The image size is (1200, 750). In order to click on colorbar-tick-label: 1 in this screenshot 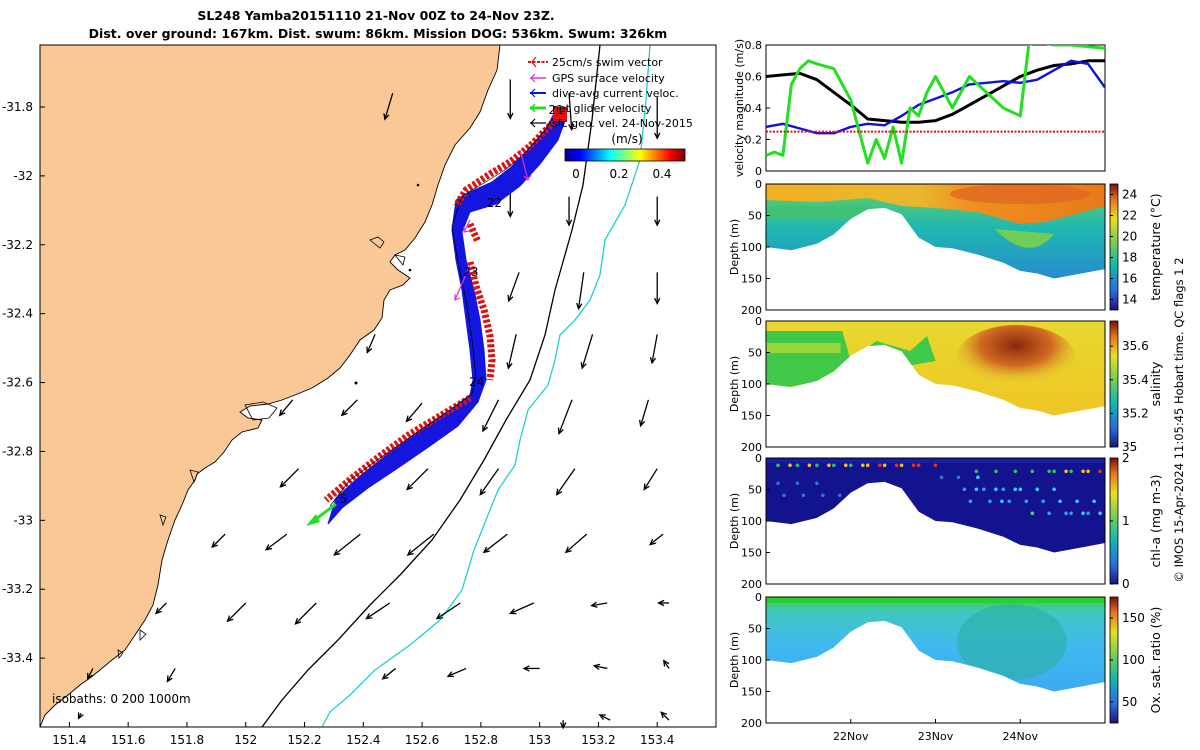, I will do `click(1126, 521)`.